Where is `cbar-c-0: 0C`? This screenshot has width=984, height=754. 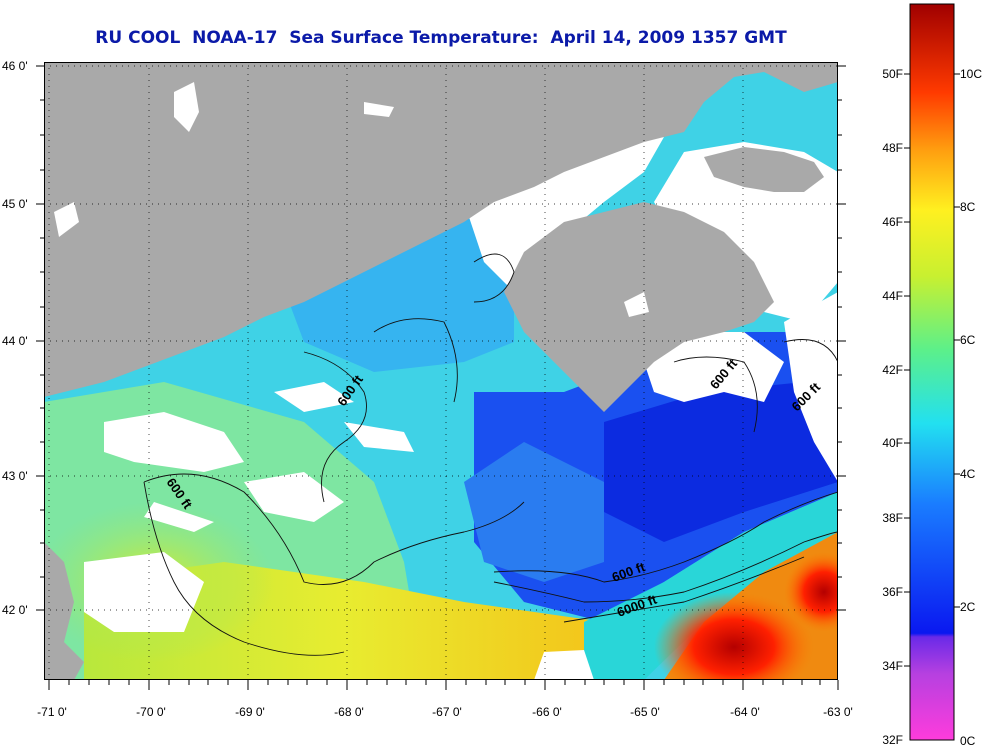 cbar-c-0: 0C is located at coordinates (968, 741).